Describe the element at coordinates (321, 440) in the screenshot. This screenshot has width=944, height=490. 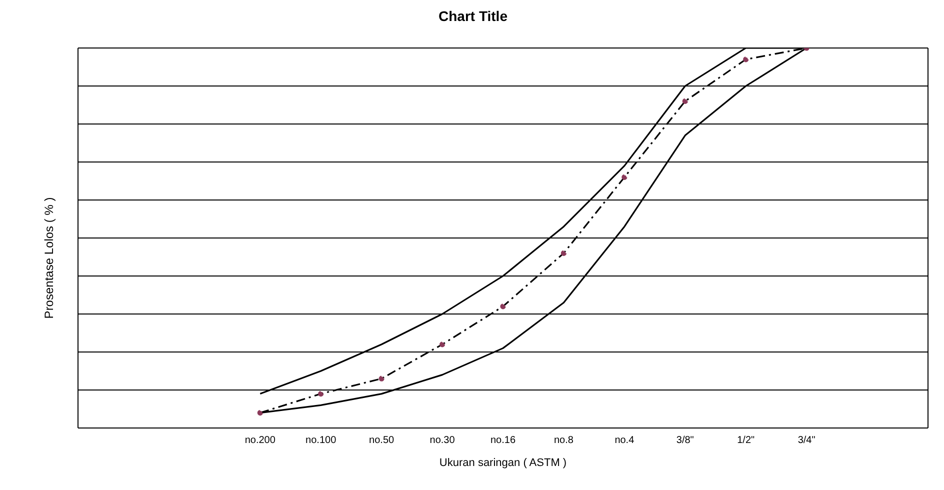
I see `x-tick-label: no.100` at that location.